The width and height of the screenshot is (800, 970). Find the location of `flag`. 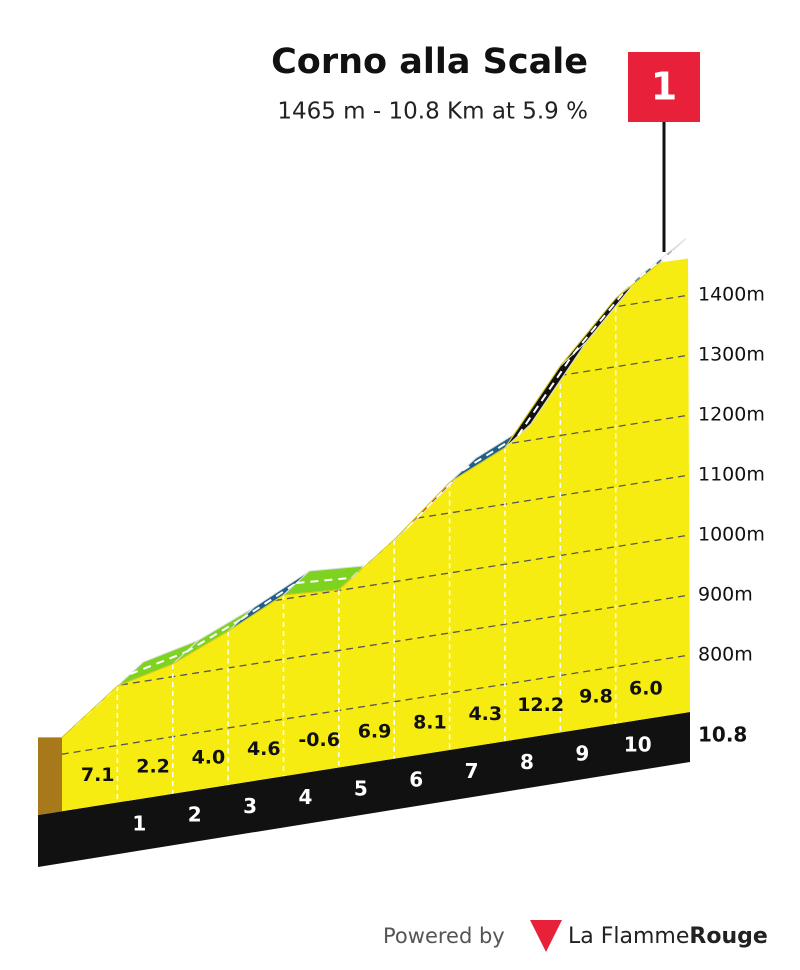

flag is located at coordinates (664, 87).